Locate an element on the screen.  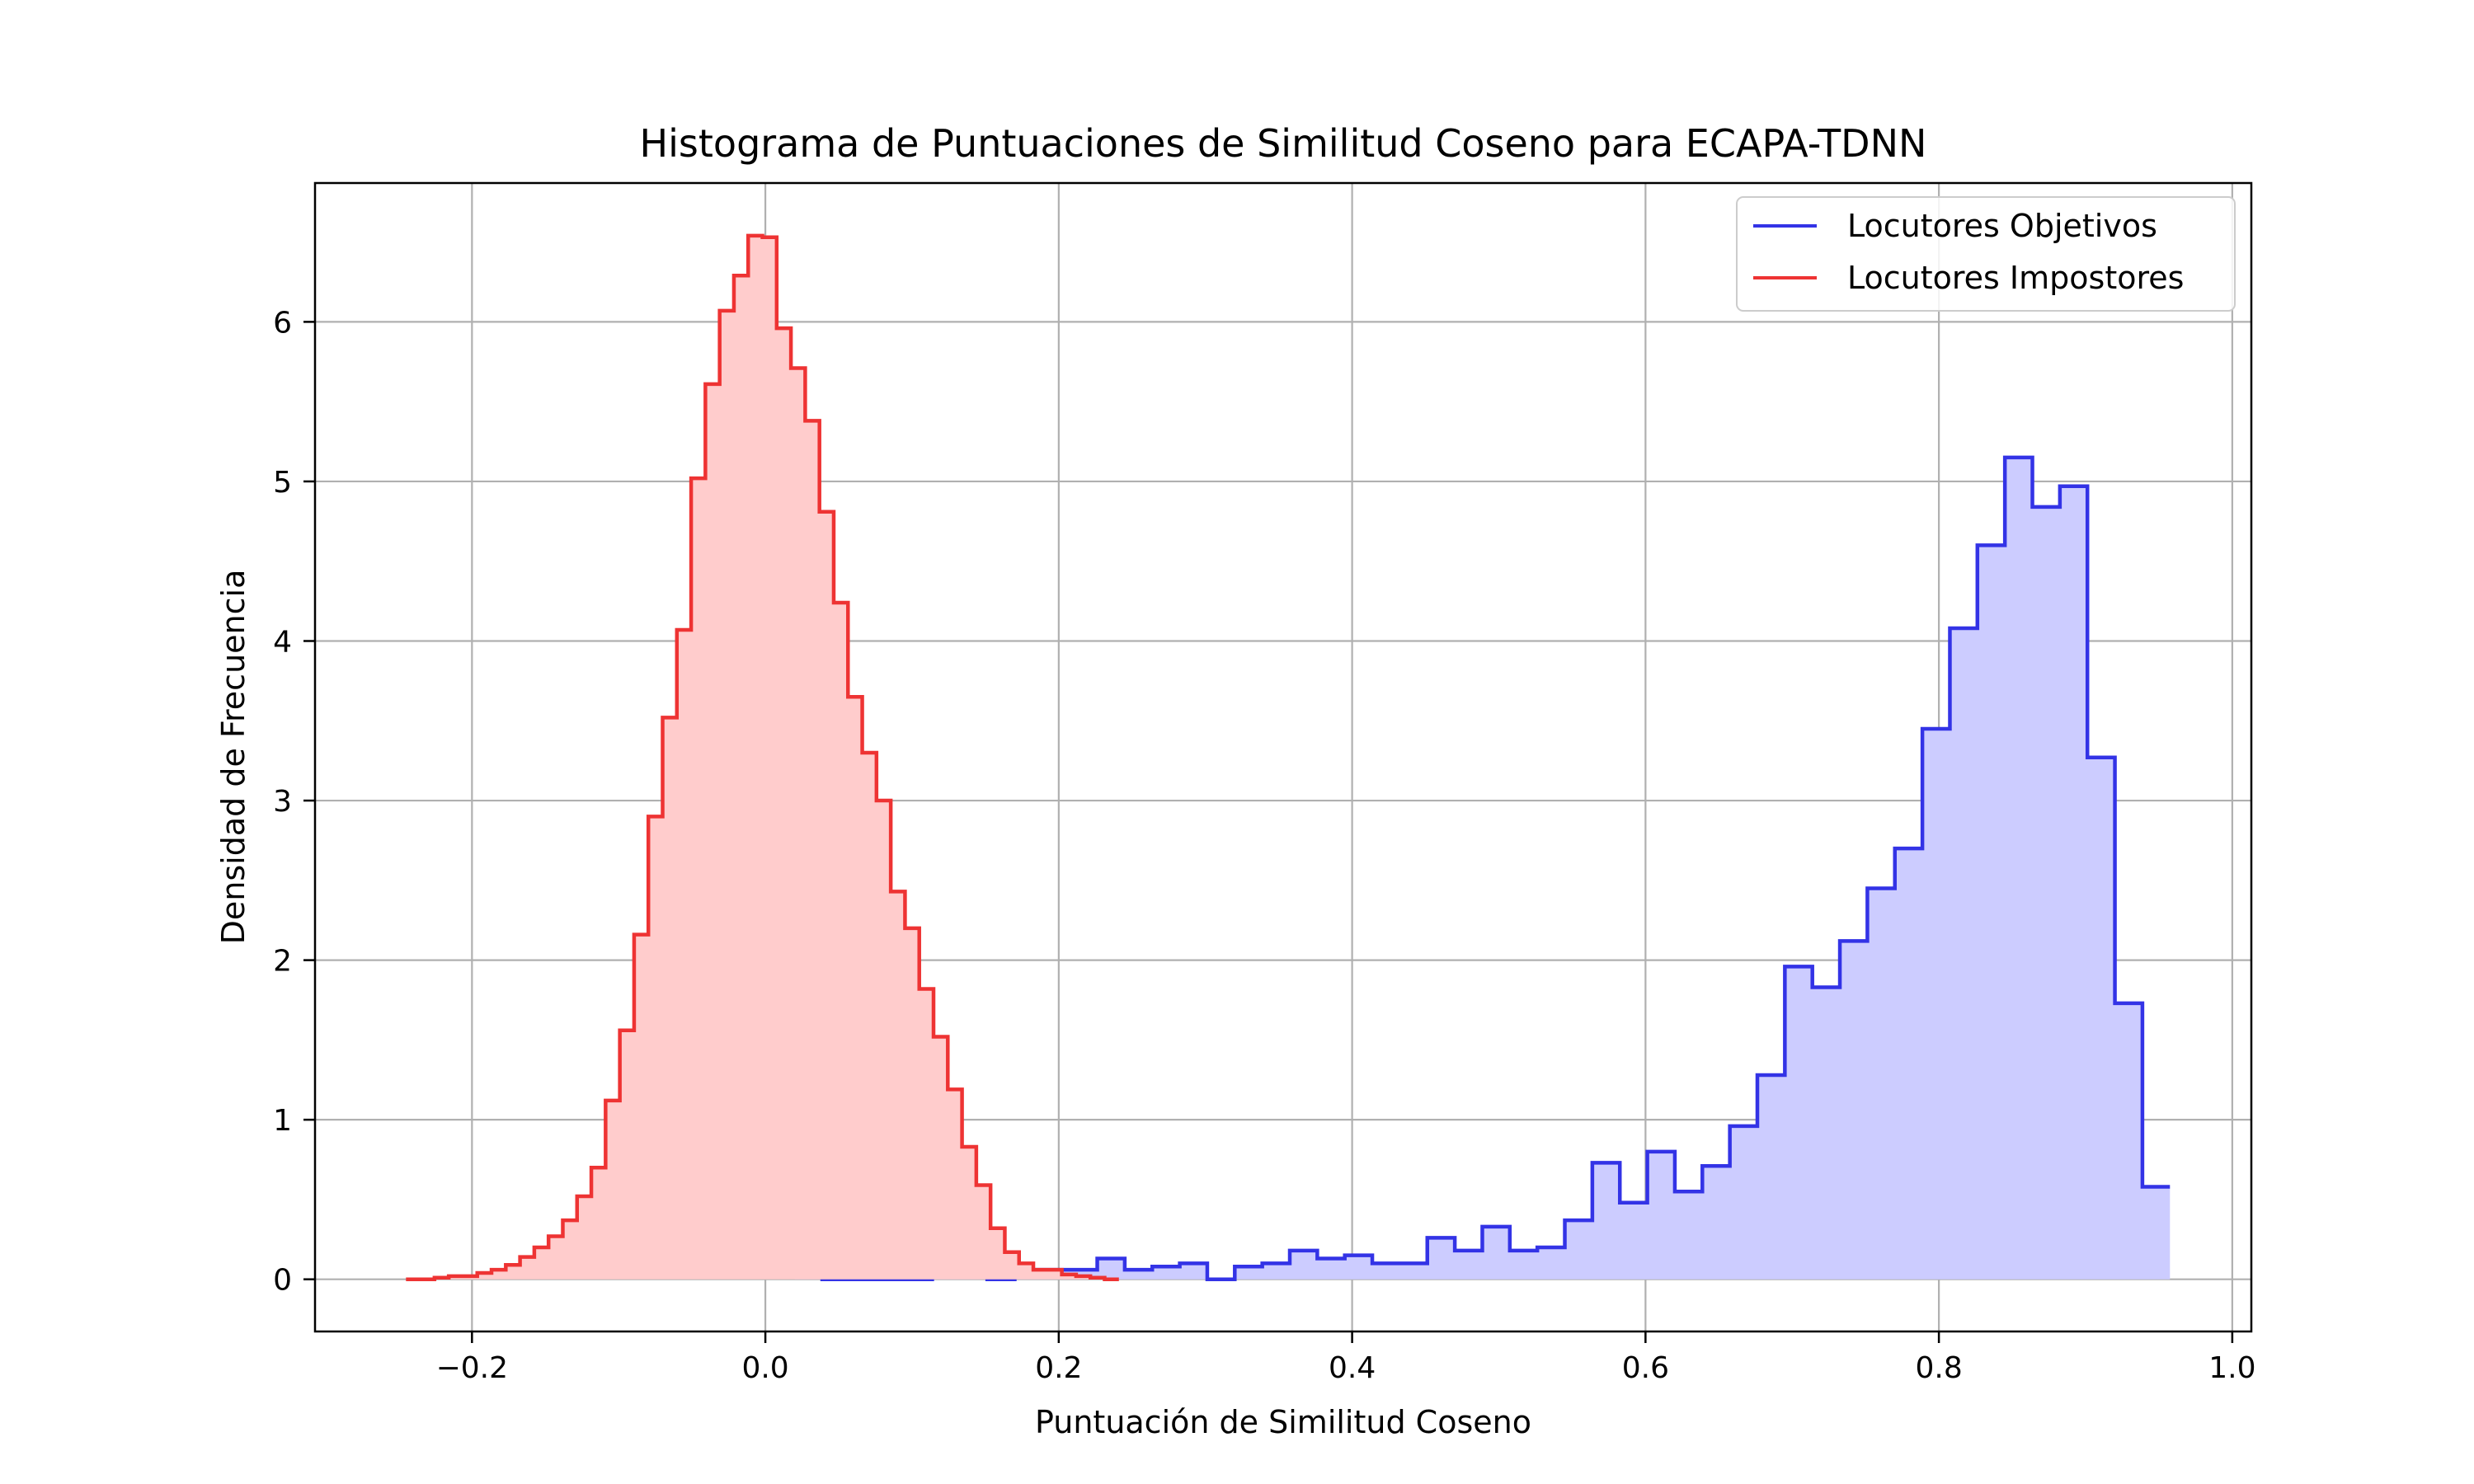
y-tick-label: 3 is located at coordinates (282, 802).